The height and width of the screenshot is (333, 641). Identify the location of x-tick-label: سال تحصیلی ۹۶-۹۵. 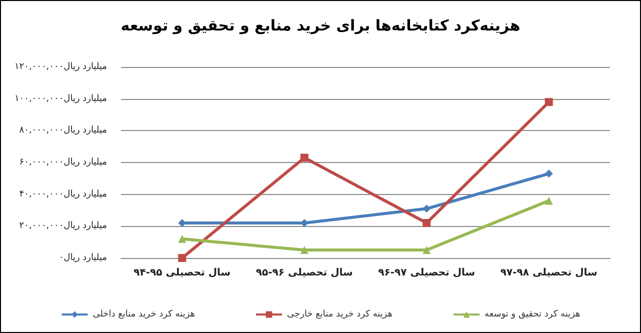
(304, 273).